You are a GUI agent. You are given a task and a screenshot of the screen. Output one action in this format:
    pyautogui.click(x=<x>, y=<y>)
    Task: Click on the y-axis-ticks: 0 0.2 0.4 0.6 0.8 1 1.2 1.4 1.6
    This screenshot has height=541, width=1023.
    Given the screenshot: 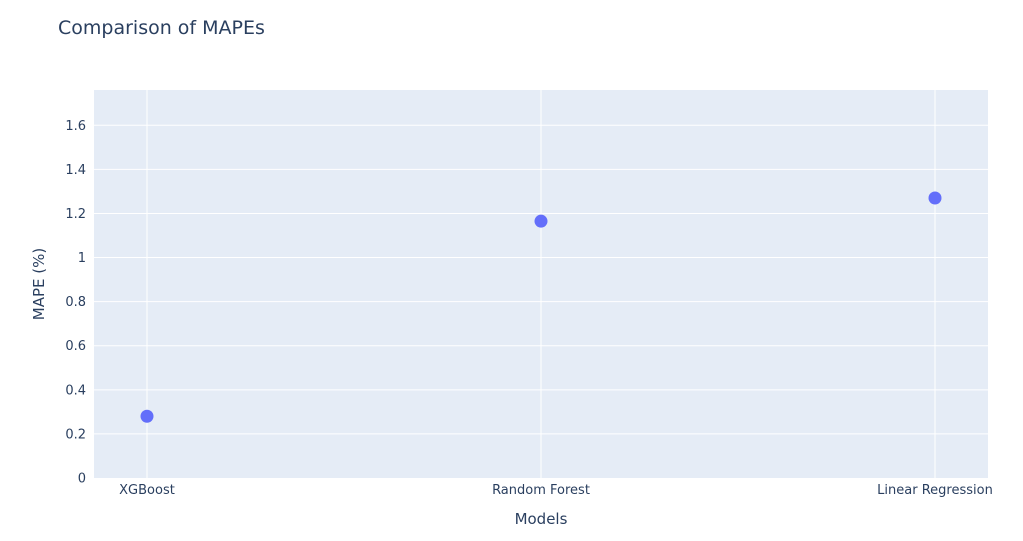 What is the action you would take?
    pyautogui.click(x=75, y=303)
    